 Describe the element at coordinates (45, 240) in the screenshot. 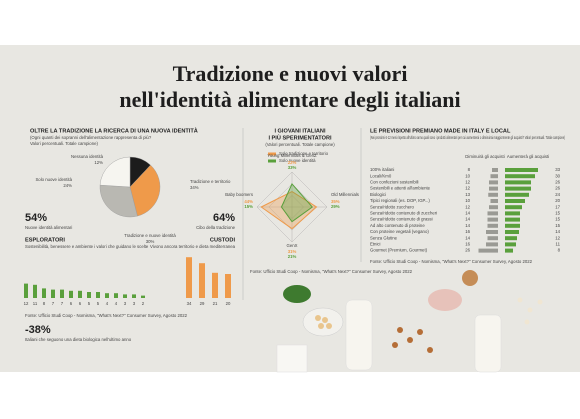

I see `label: ESPLORATORI` at that location.